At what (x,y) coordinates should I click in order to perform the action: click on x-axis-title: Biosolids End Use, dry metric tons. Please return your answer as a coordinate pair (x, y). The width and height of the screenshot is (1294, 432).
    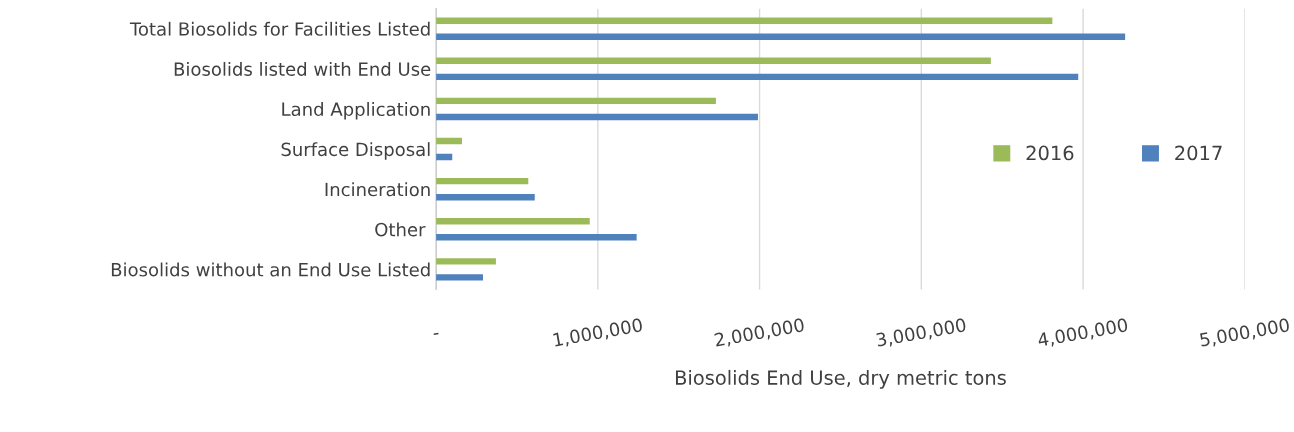
    Looking at the image, I should click on (840, 379).